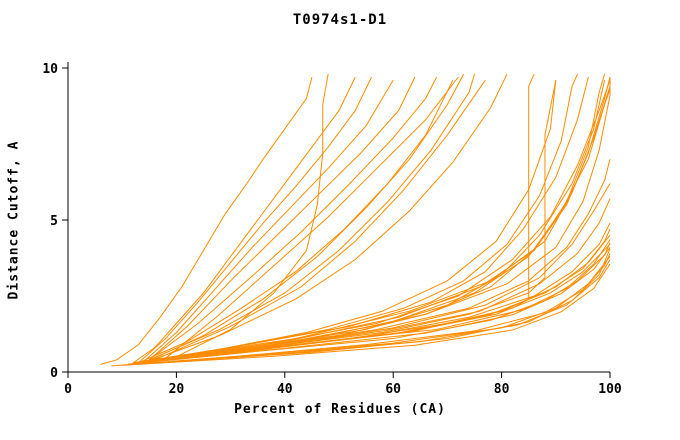  What do you see at coordinates (340, 409) in the screenshot?
I see `x-axis-label: Percent of Residues (CA)` at bounding box center [340, 409].